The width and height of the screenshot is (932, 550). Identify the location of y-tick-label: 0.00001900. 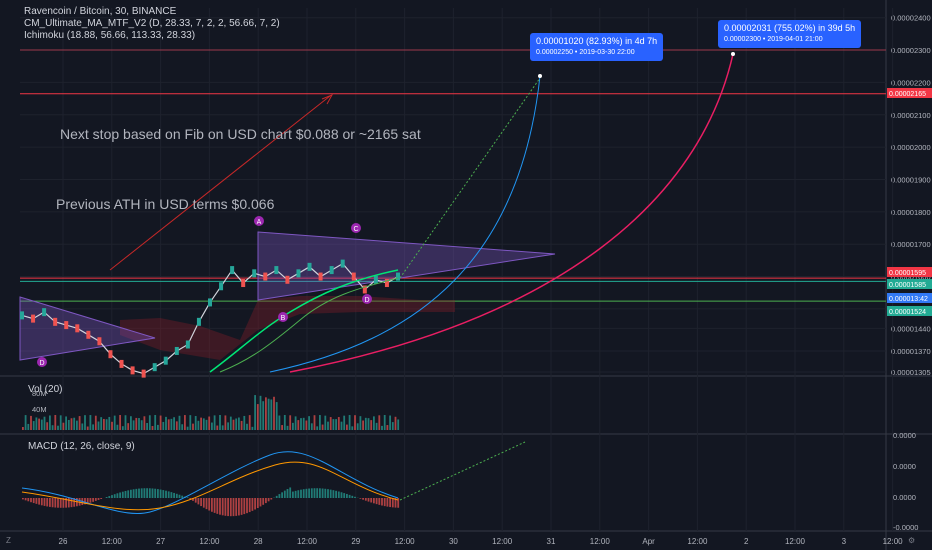
(911, 179).